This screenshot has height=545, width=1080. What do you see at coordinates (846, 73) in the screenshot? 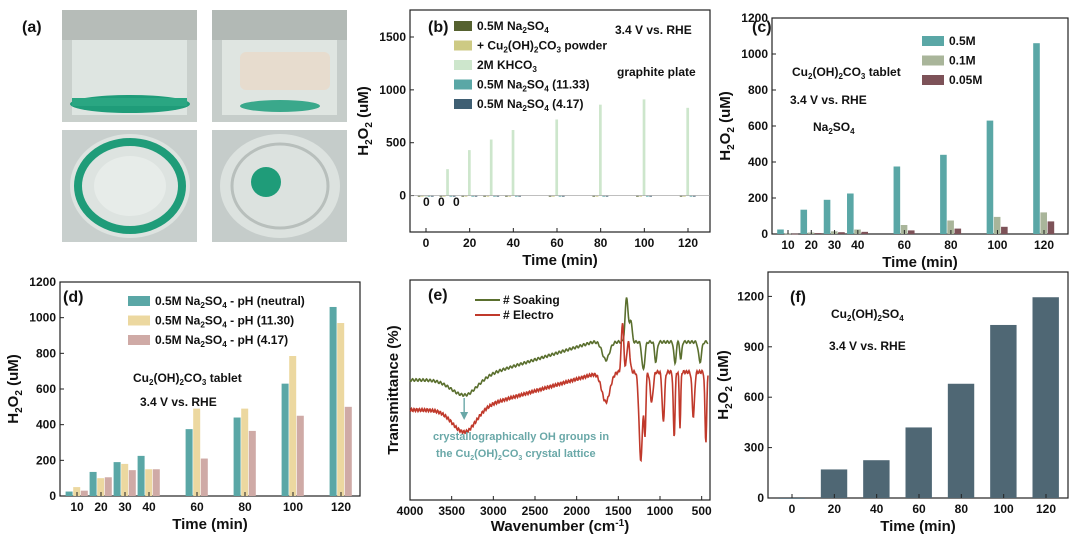
I see `panel-c-tablet-note: Cu2(OH)2CO3 tablet` at bounding box center [846, 73].